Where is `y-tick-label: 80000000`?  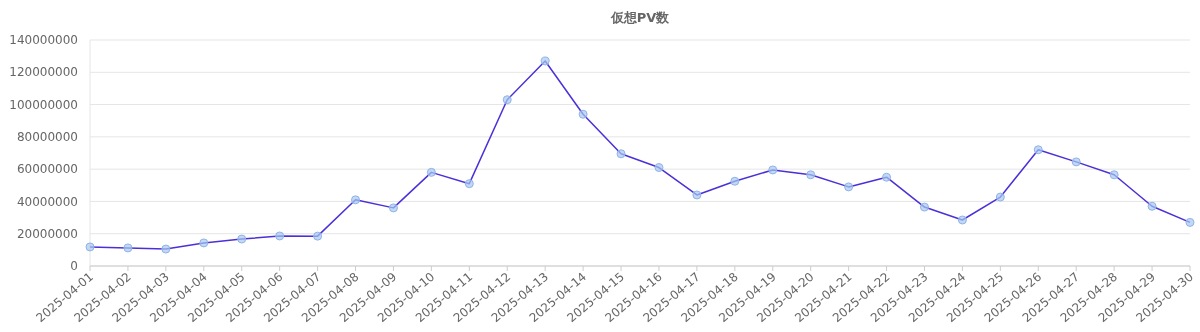 y-tick-label: 80000000 is located at coordinates (47, 137).